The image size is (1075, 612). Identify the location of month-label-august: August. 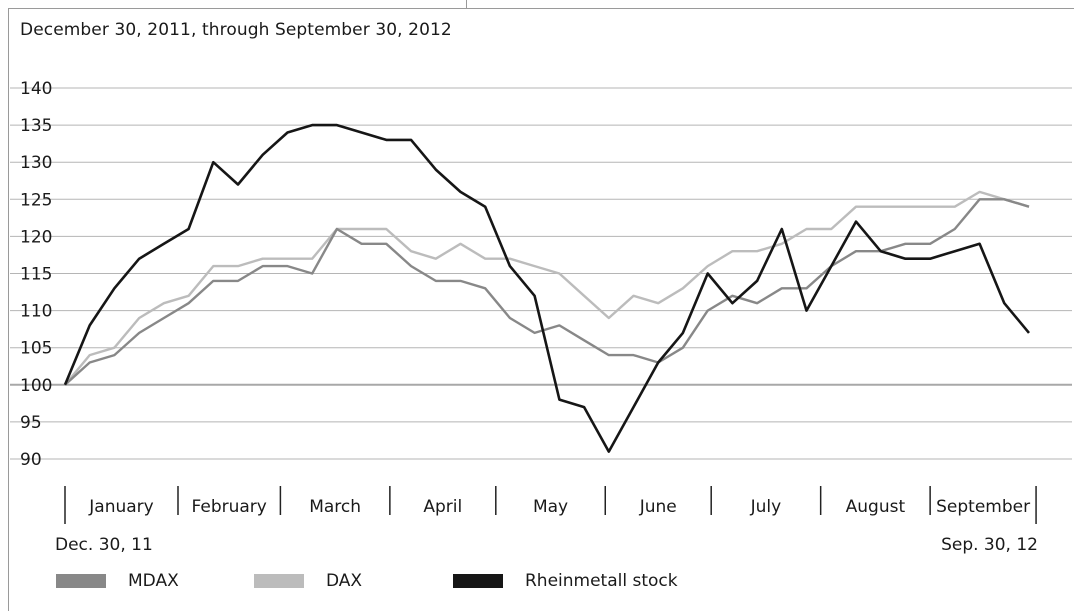
(876, 507).